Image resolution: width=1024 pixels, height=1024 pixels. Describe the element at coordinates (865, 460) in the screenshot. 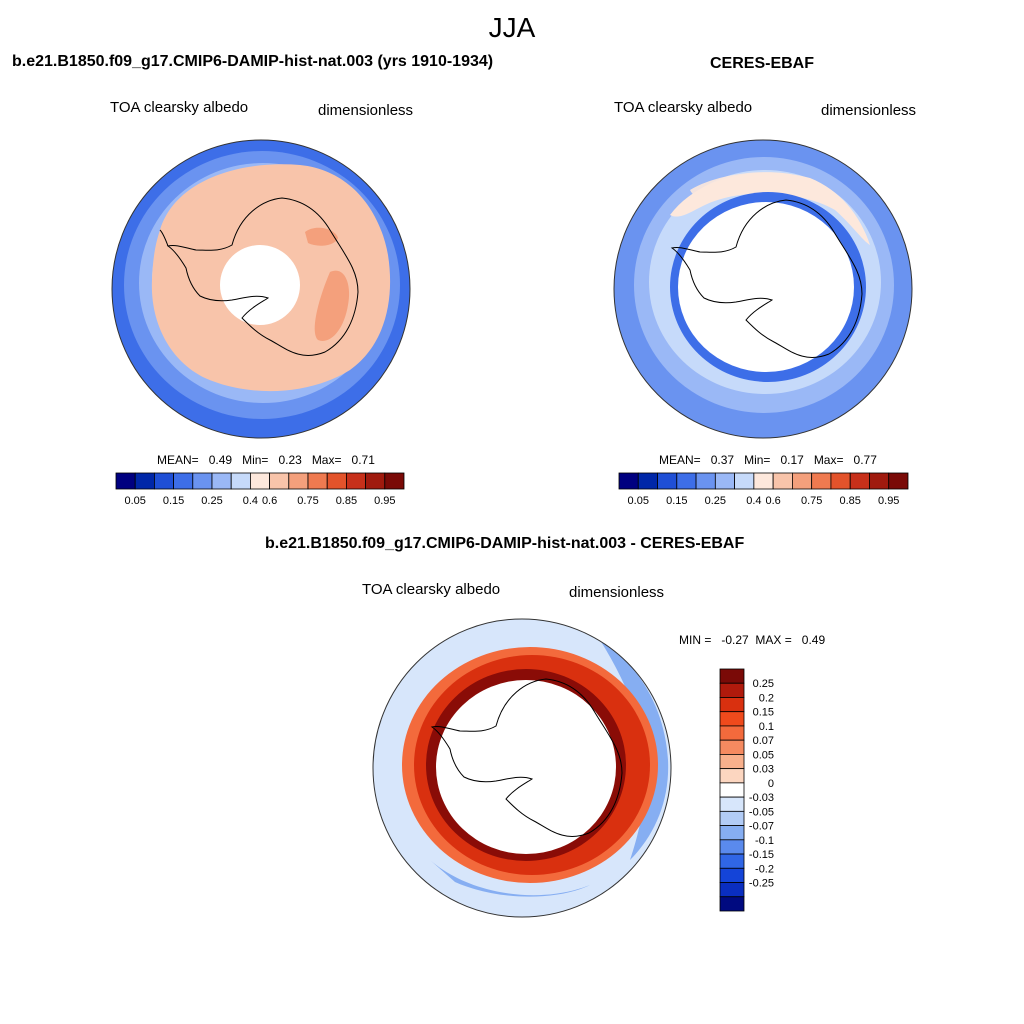

I see `panel2-max-value: 0.77` at that location.